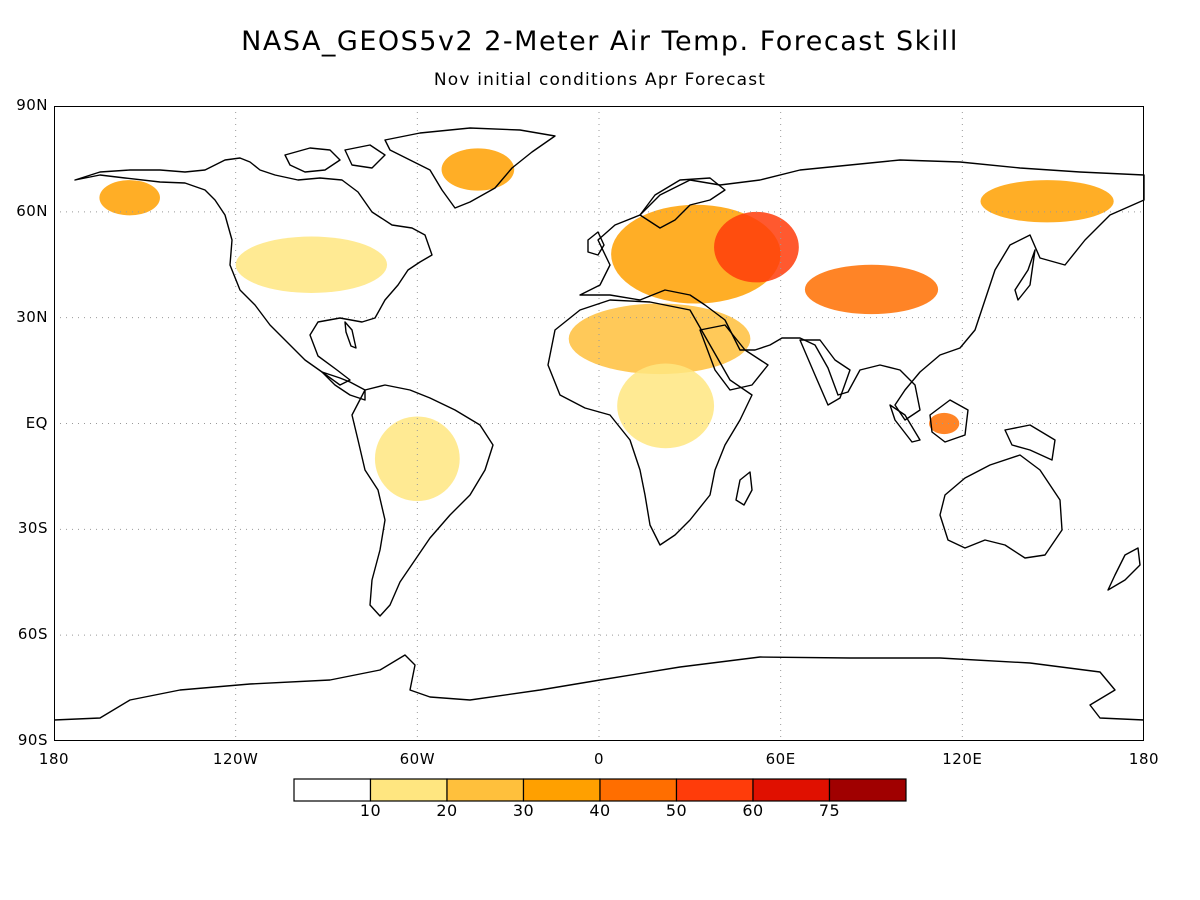 The height and width of the screenshot is (900, 1200). Describe the element at coordinates (825, 372) in the screenshot. I see `coastline-india` at that location.